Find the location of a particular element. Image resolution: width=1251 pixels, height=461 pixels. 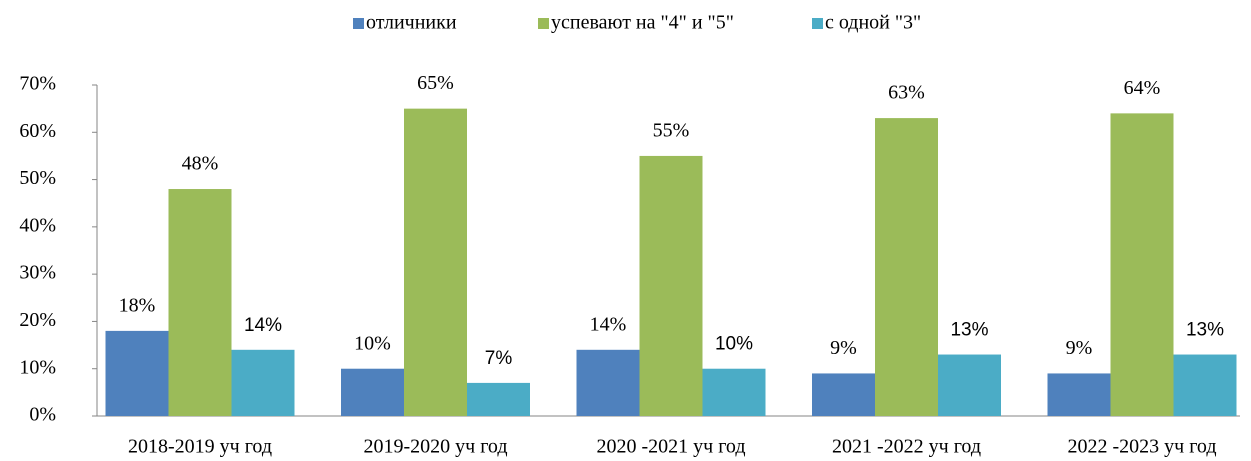

y-tick-label: 40% is located at coordinates (37, 225).